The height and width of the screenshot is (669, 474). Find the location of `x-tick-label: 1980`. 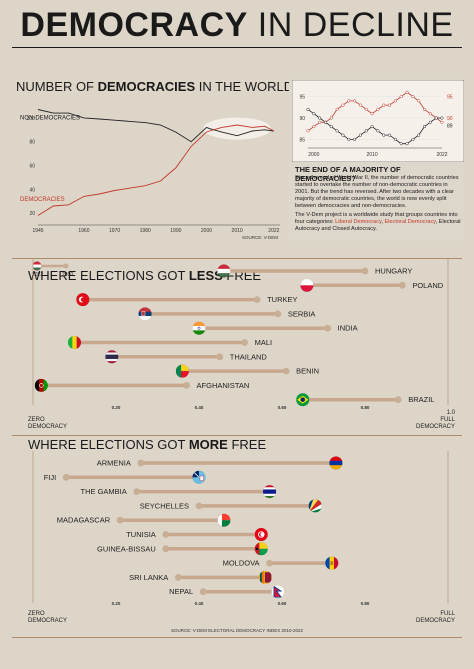

x-tick-label: 1980 is located at coordinates (145, 231).